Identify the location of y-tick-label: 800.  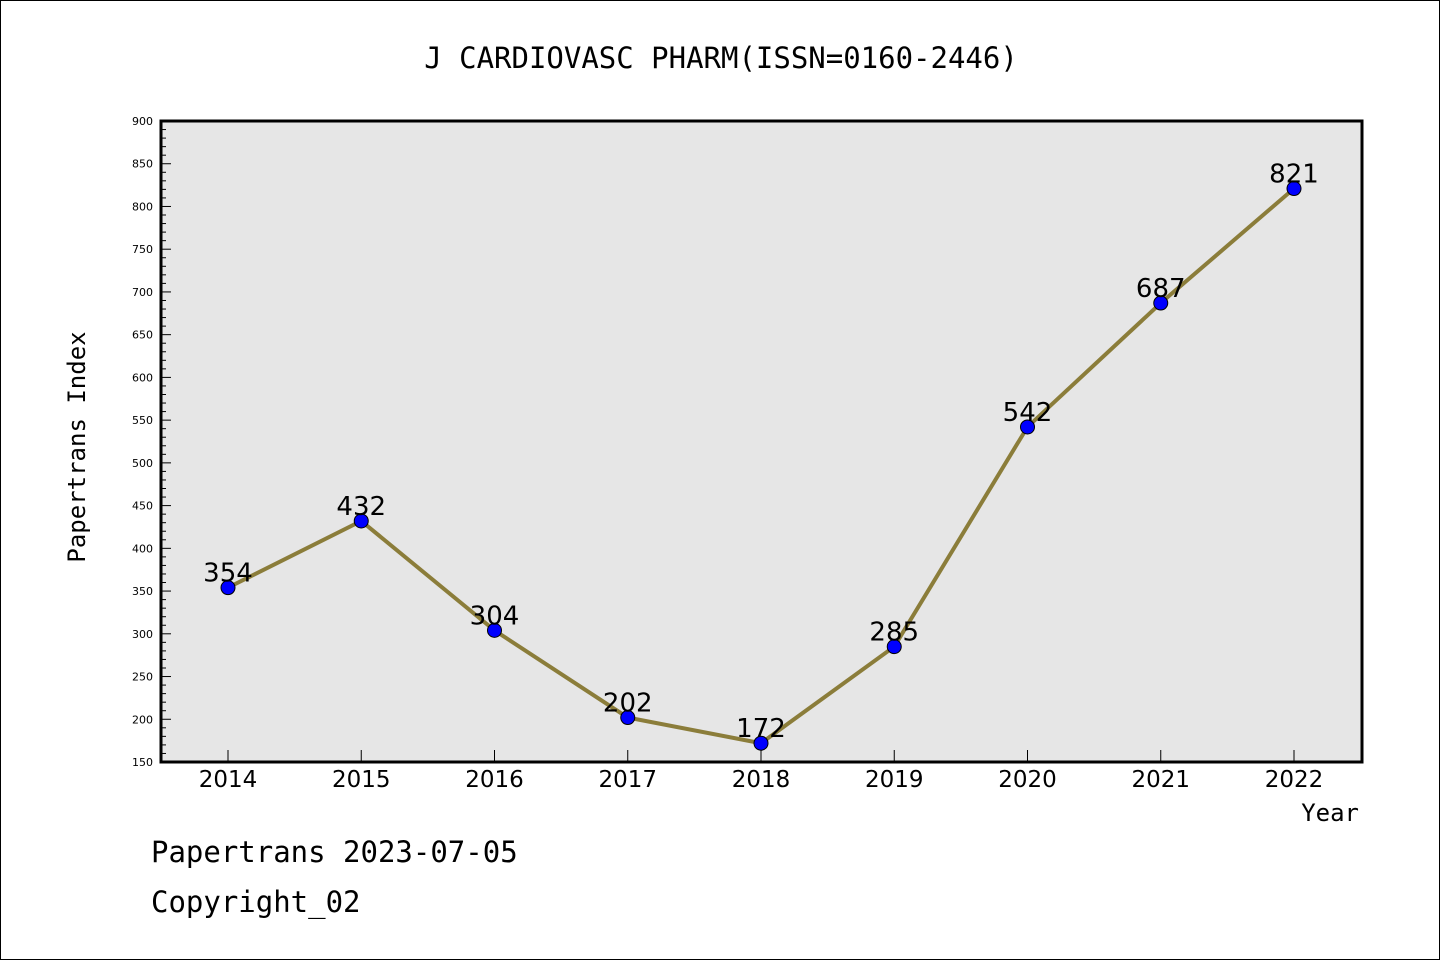
(142, 206).